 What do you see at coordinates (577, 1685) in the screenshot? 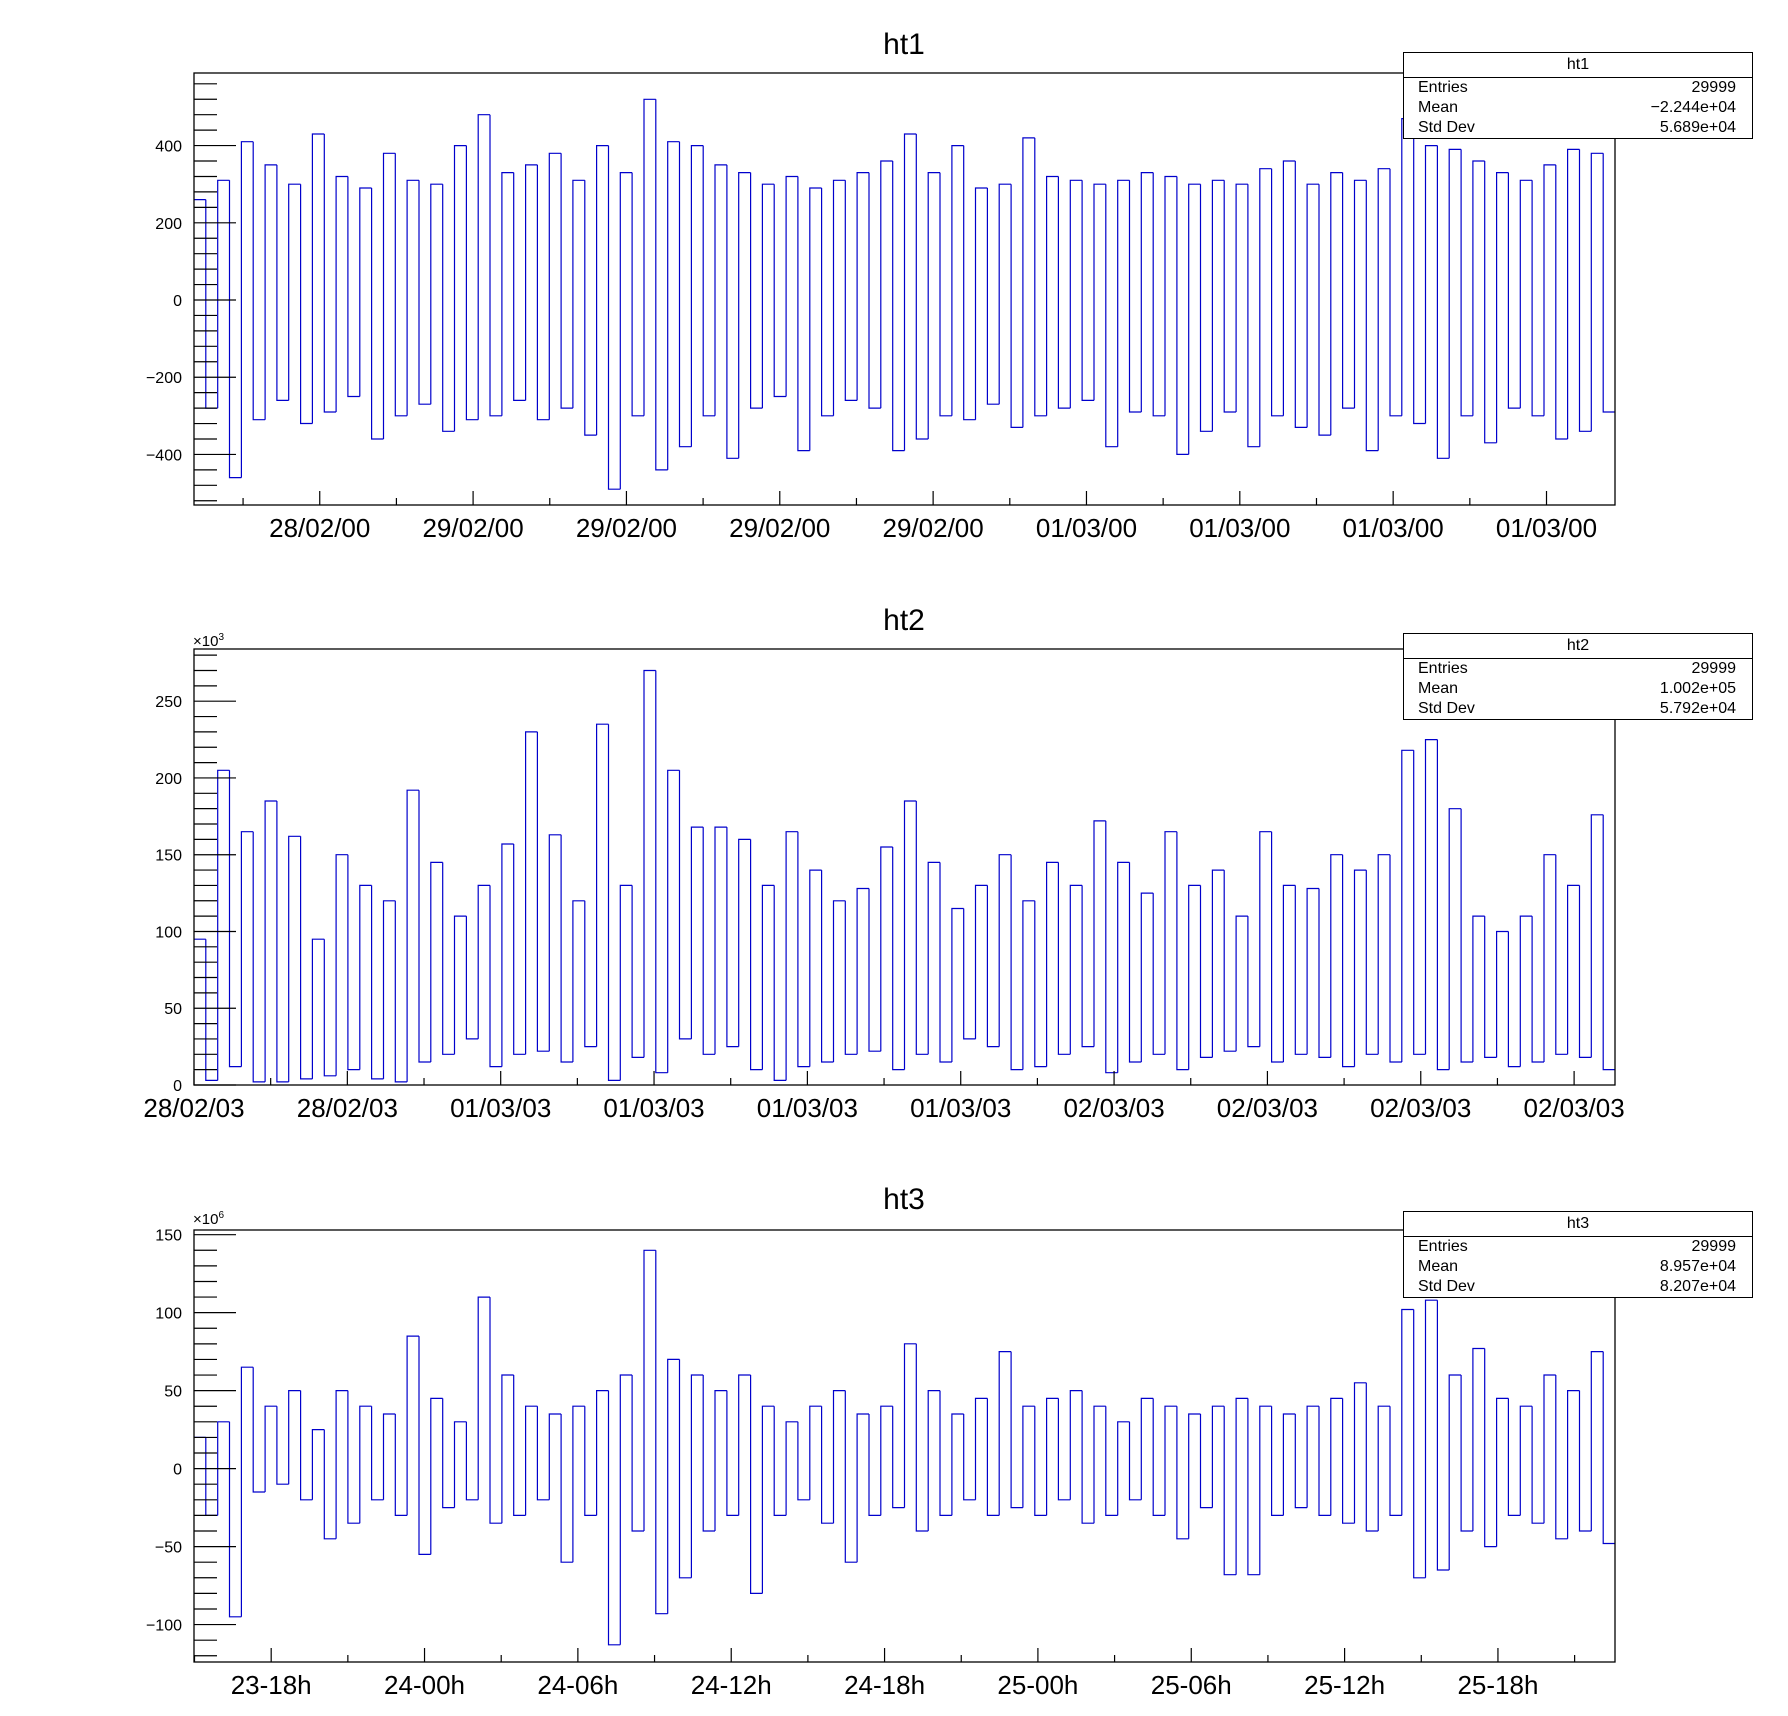
I see `x-tick-label: 24-06h` at bounding box center [577, 1685].